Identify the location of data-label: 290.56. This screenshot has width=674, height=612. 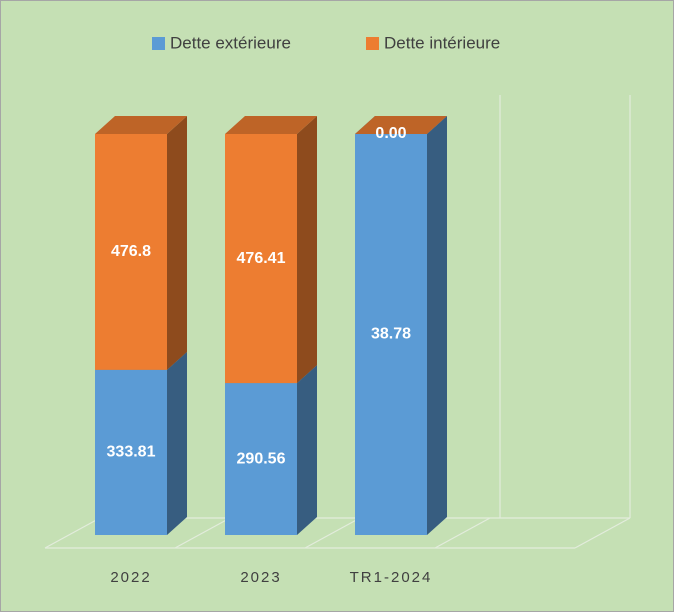
(261, 458).